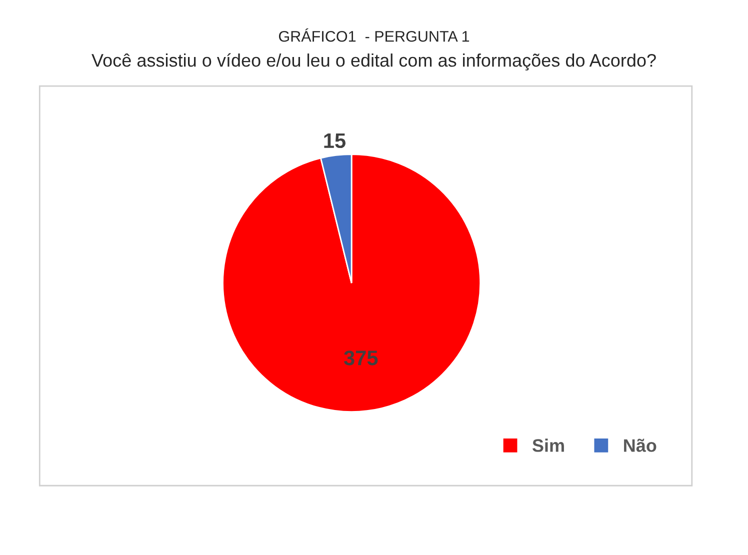  Describe the element at coordinates (640, 445) in the screenshot. I see `legend-label: Não` at that location.